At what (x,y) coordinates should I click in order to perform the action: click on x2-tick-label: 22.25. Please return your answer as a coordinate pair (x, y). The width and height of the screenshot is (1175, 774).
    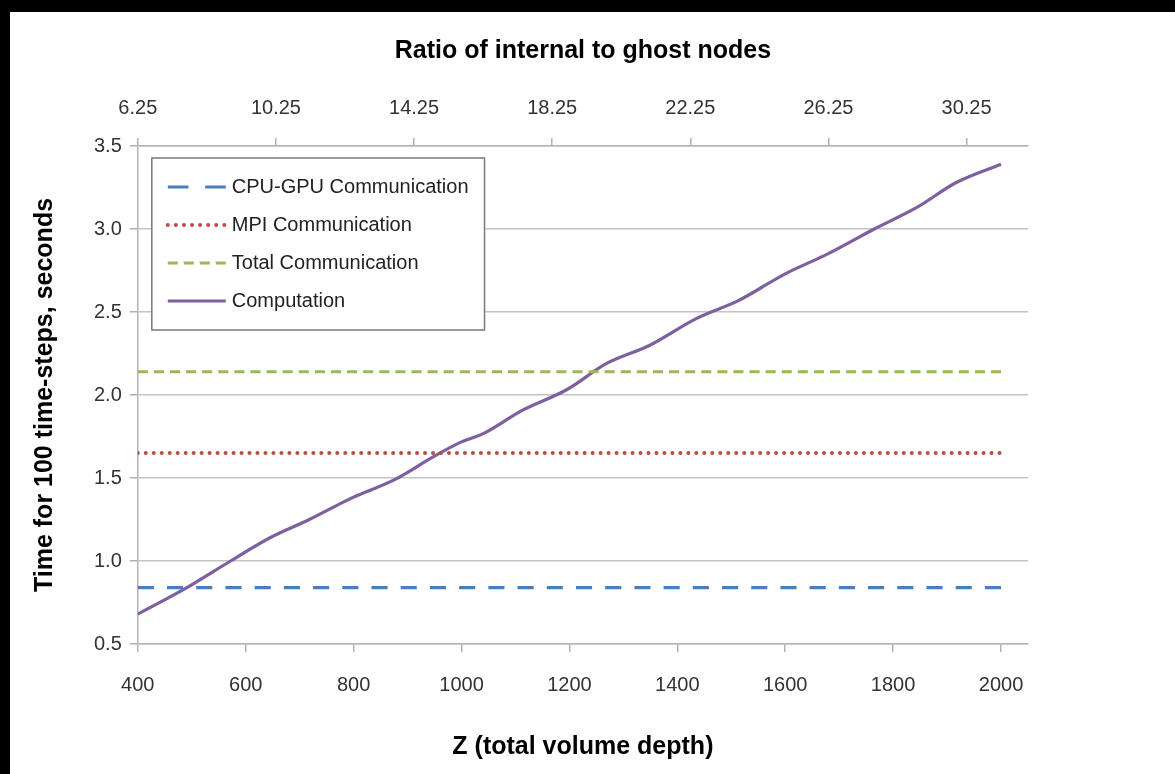
    Looking at the image, I should click on (690, 106).